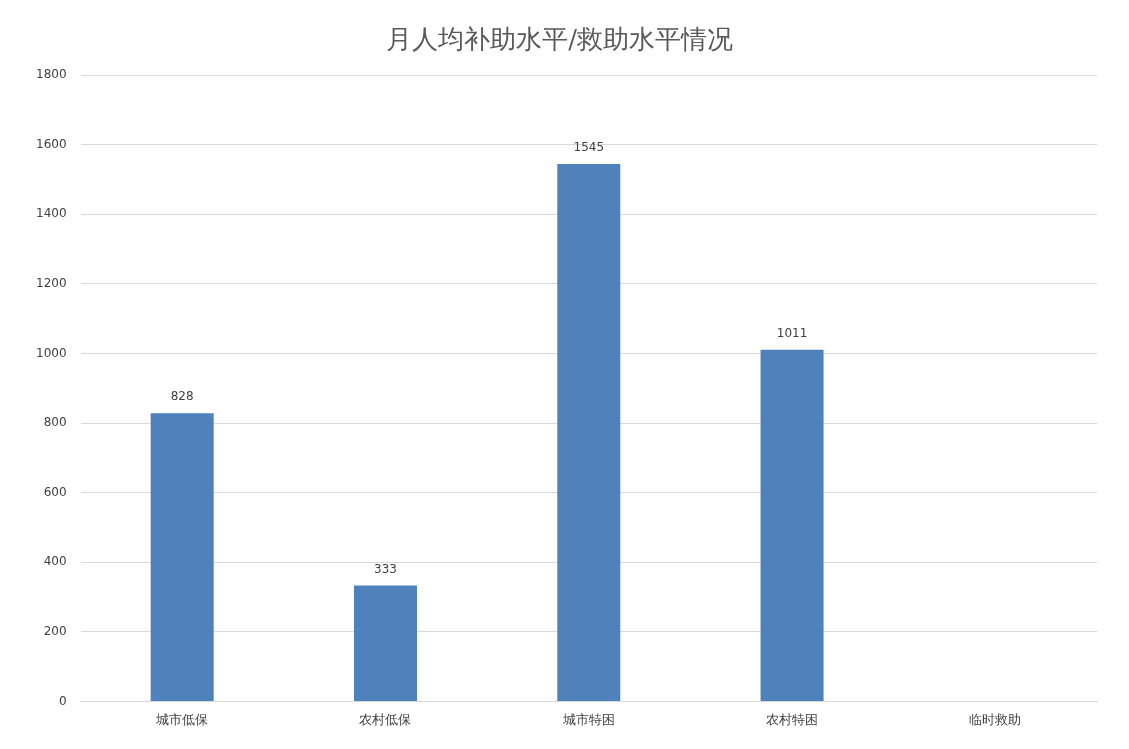 This screenshot has height=749, width=1129. I want to click on x-tick-label: 农村低保, so click(385, 719).